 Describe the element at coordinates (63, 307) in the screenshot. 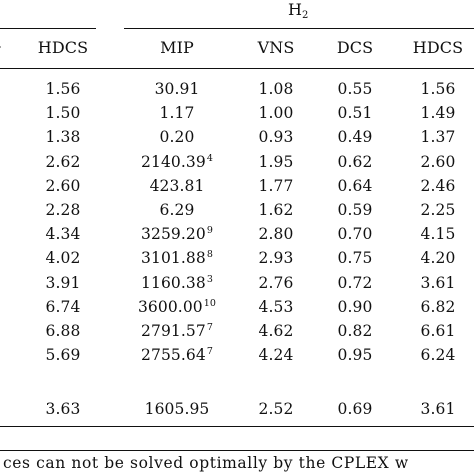

I see `cell-value: 6.74` at that location.